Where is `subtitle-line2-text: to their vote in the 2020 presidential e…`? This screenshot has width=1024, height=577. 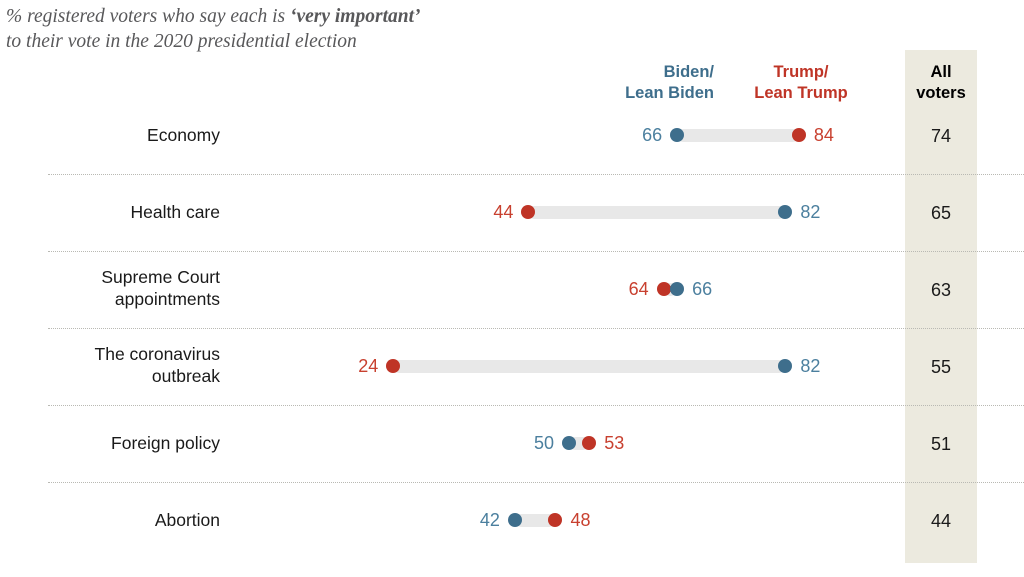 subtitle-line2-text: to their vote in the 2020 presidential e… is located at coordinates (181, 41).